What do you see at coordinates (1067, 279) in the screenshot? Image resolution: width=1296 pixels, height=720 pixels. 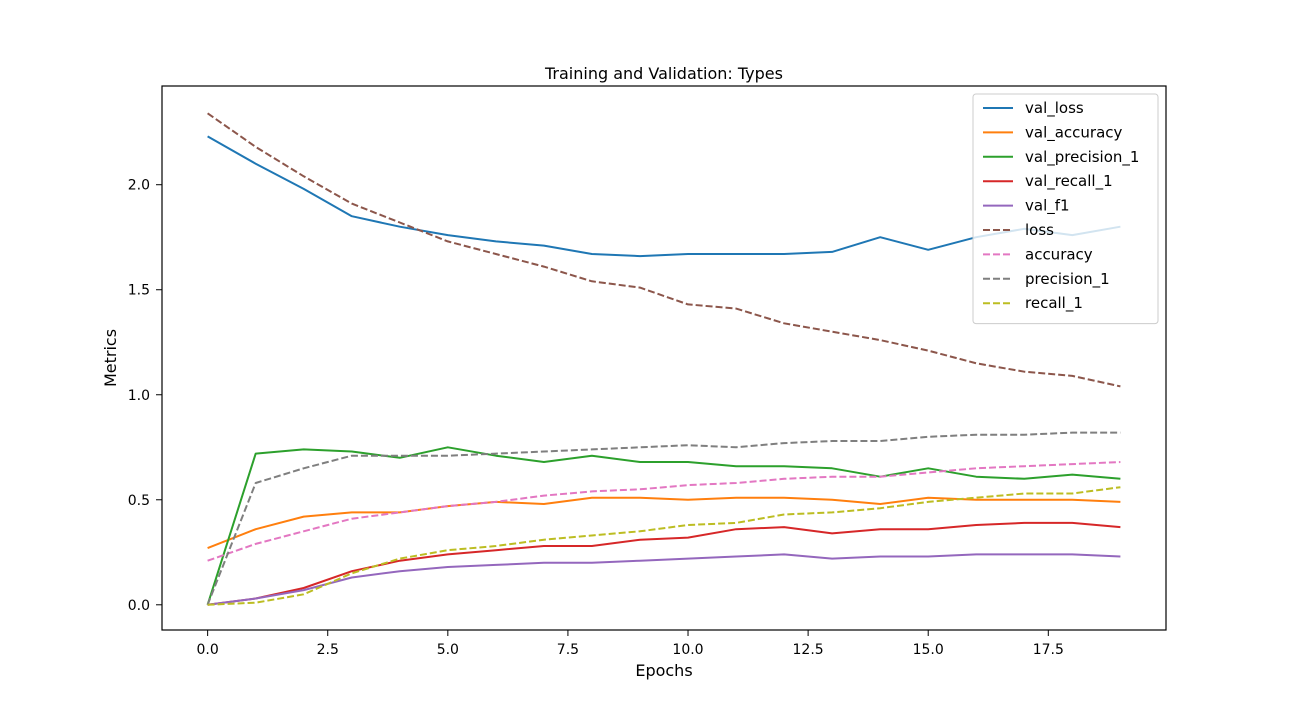 I see `legend-label: precision_1` at bounding box center [1067, 279].